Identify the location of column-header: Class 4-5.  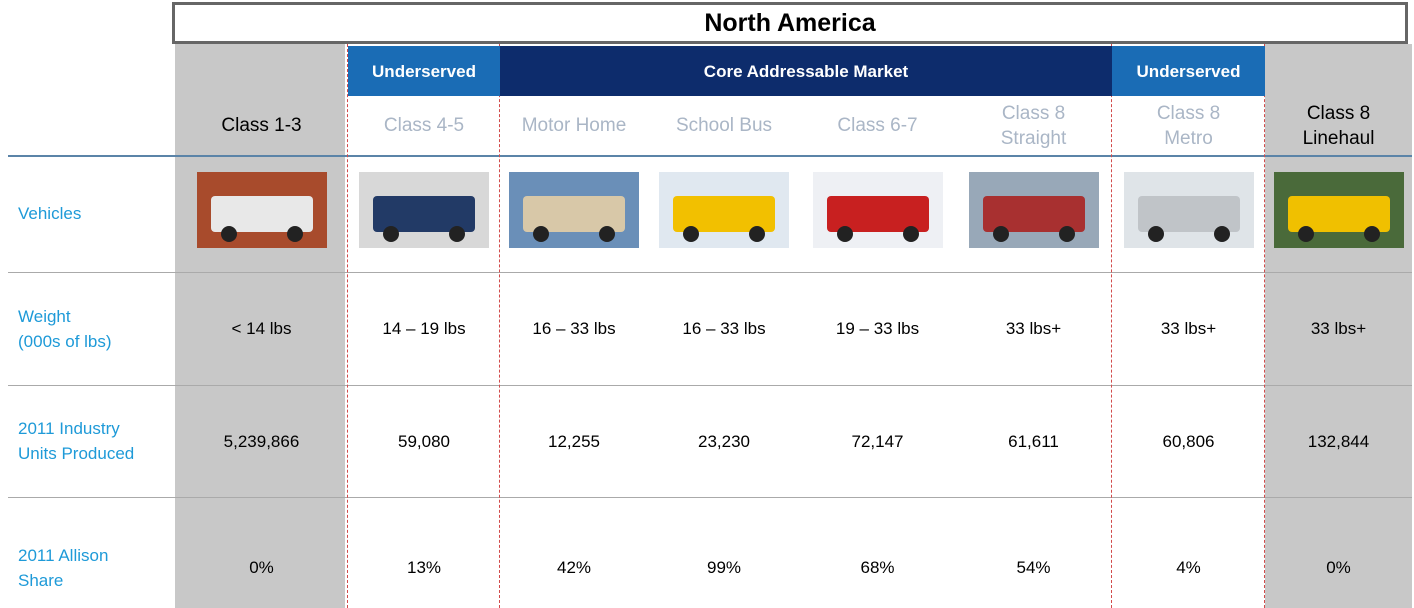
(424, 125).